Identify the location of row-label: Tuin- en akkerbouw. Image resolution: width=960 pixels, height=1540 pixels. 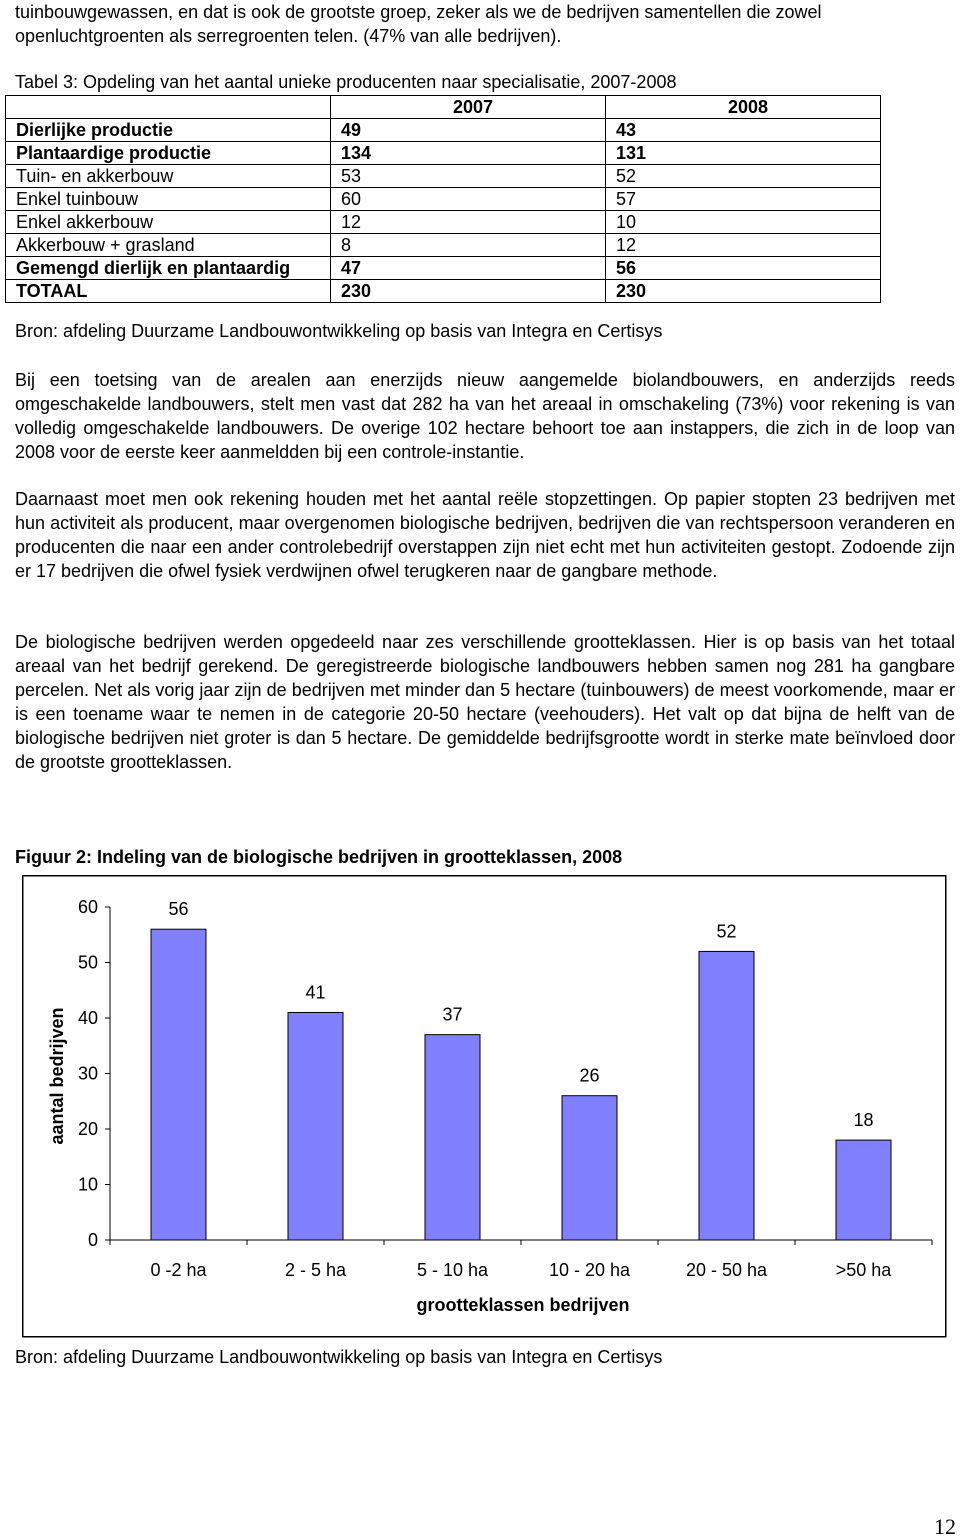
(168, 176).